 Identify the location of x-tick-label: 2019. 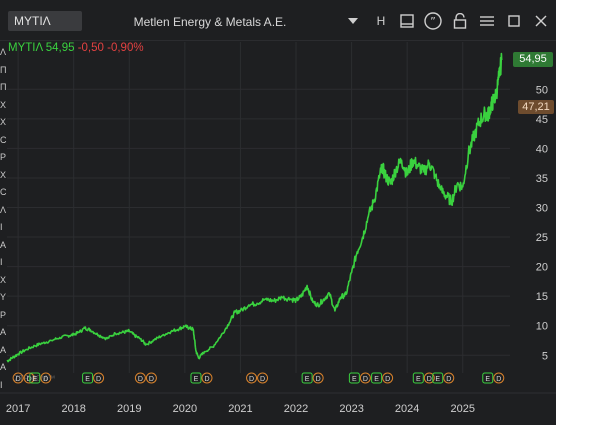
(129, 409).